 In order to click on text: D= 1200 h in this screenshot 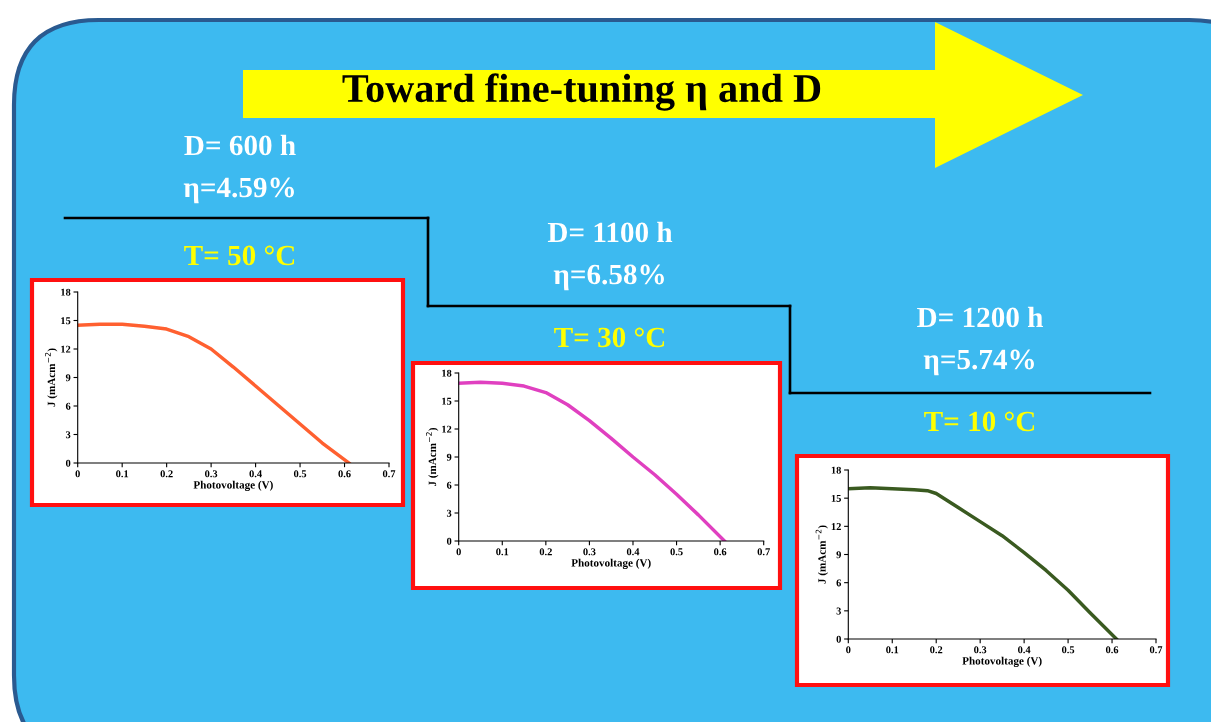, I will do `click(980, 317)`.